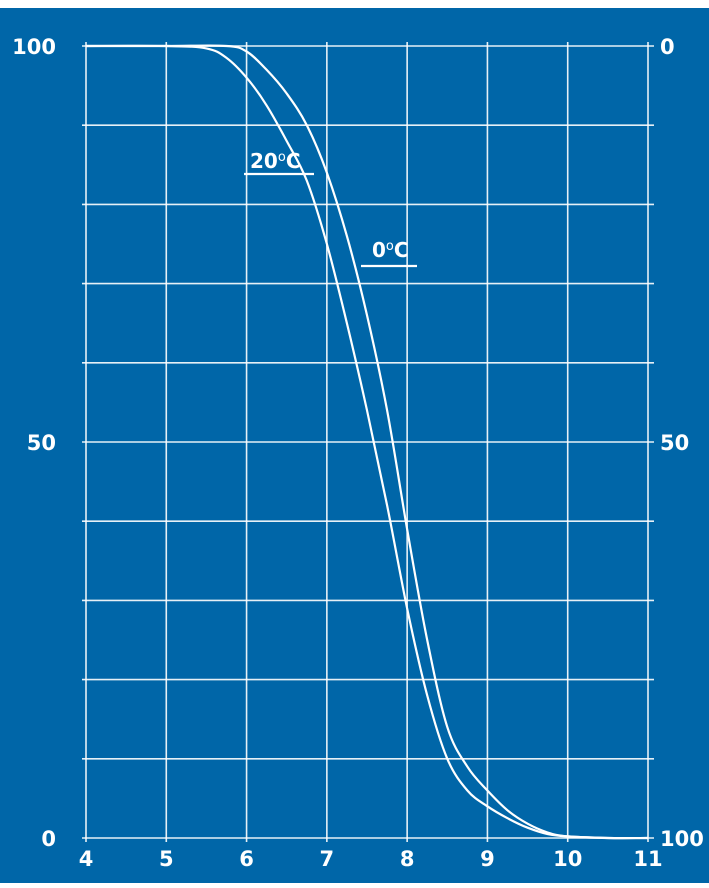 This screenshot has height=888, width=709. I want to click on x-tick-label: 8, so click(407, 859).